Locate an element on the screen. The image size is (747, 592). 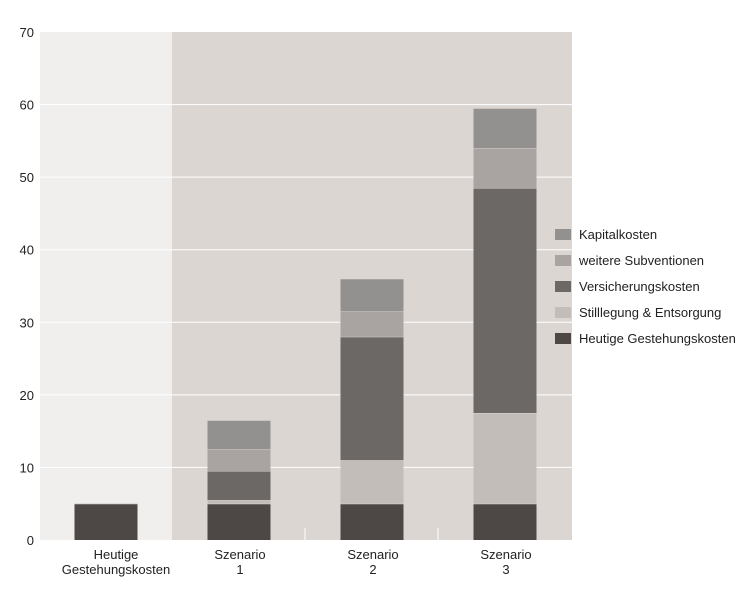
y-tick-label: 30 is located at coordinates (27, 322).